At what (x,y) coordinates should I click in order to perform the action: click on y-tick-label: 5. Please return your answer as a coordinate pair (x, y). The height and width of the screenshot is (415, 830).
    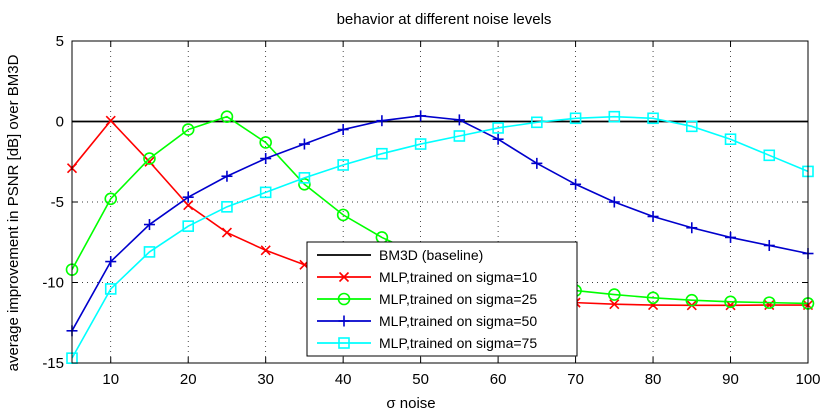
    Looking at the image, I should click on (60, 41).